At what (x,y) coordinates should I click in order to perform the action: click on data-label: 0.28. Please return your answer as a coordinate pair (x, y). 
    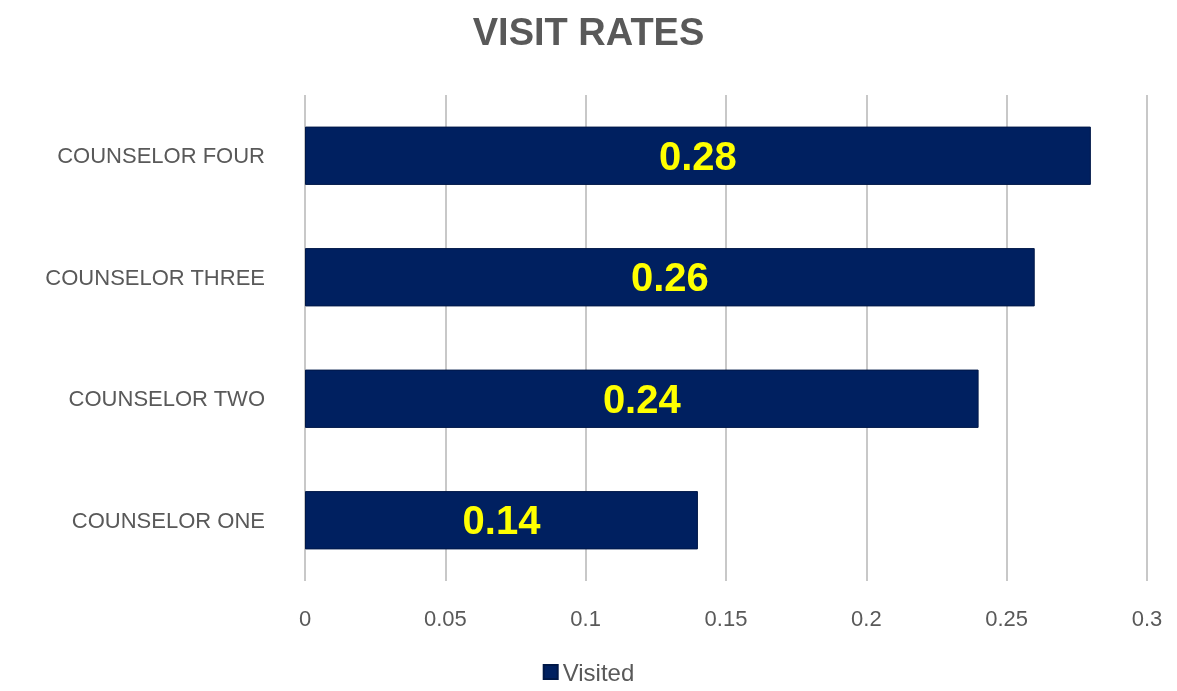
    Looking at the image, I should click on (698, 155).